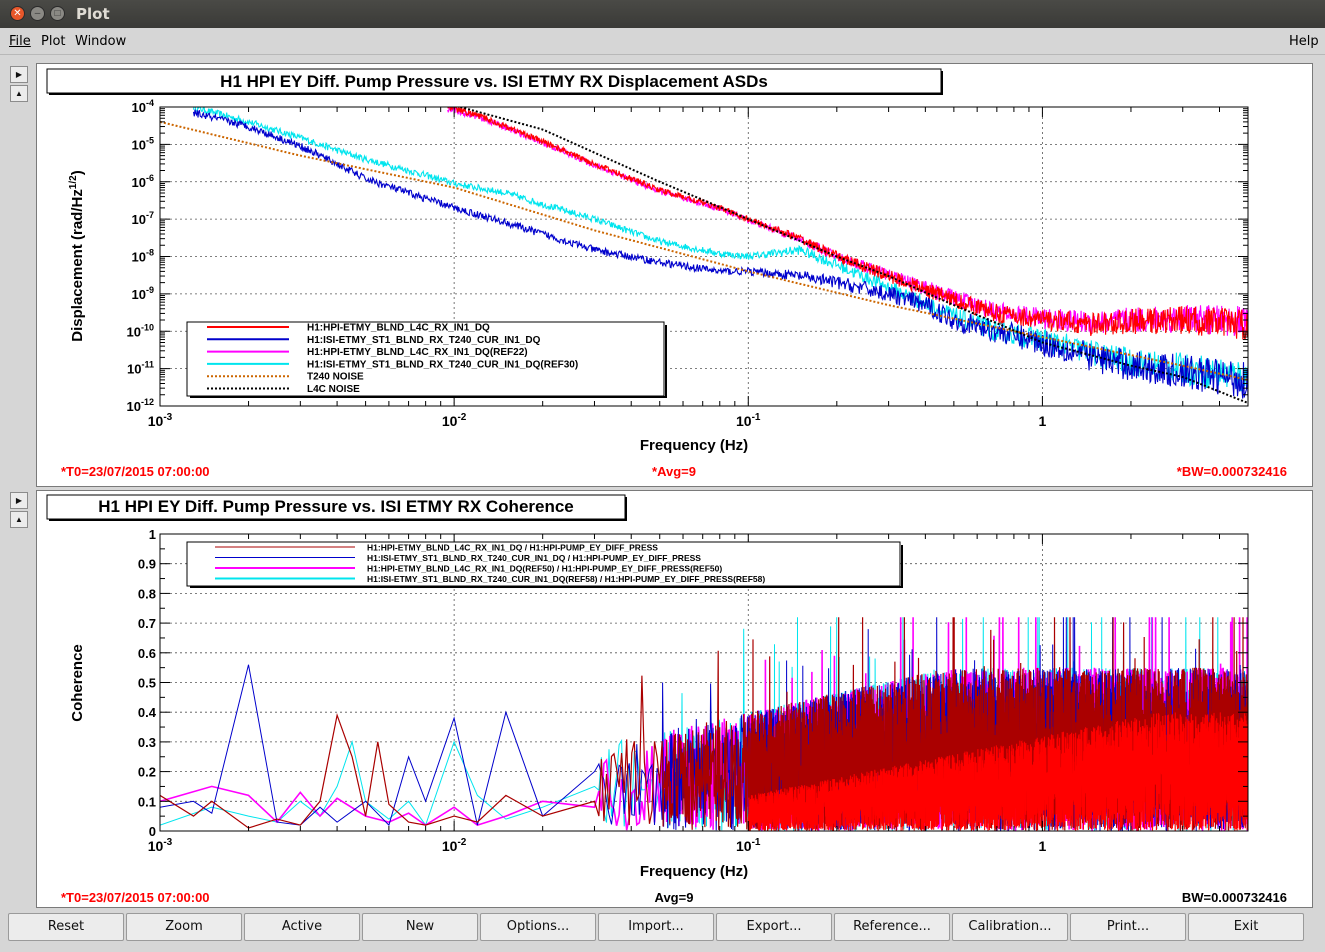 The height and width of the screenshot is (952, 1325). Describe the element at coordinates (147, 742) in the screenshot. I see `coh-y-tick-label: 0.3` at that location.